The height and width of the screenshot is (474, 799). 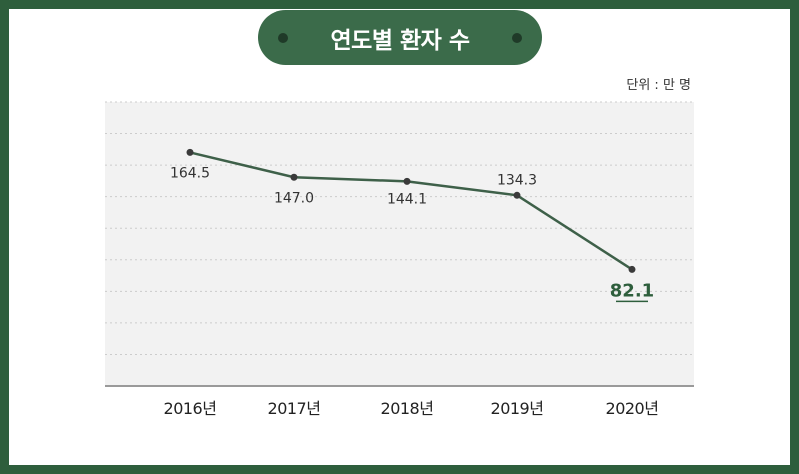 I want to click on data-label: 147.0, so click(x=294, y=198).